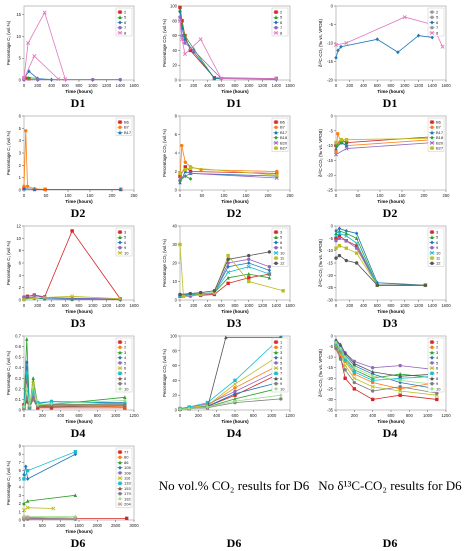 The width and height of the screenshot is (468, 551). Describe the element at coordinates (284, 148) in the screenshot. I see `legend-entry: B27` at that location.